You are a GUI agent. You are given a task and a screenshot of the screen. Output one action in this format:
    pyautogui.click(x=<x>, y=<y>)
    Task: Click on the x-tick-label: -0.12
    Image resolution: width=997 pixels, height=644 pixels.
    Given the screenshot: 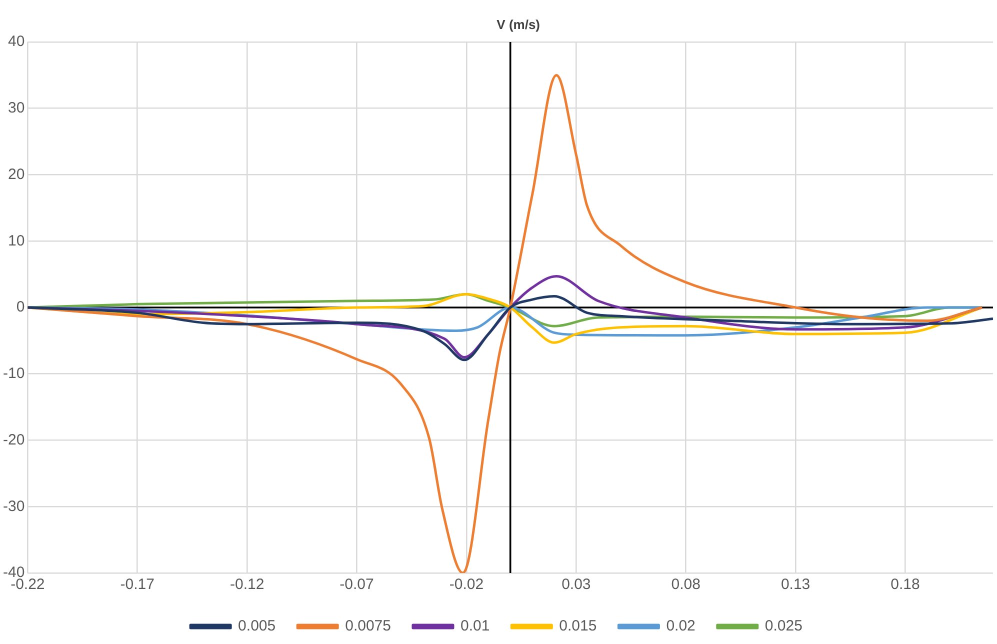 What is the action you would take?
    pyautogui.click(x=247, y=585)
    